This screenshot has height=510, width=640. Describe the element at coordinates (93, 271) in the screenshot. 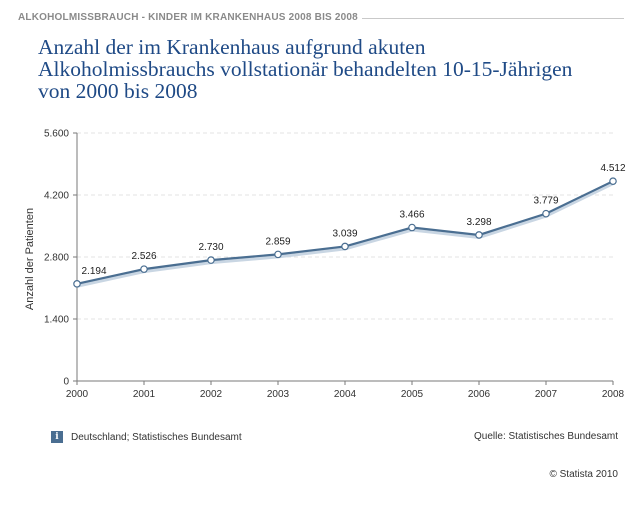

I see `data-label: 2.194` at that location.